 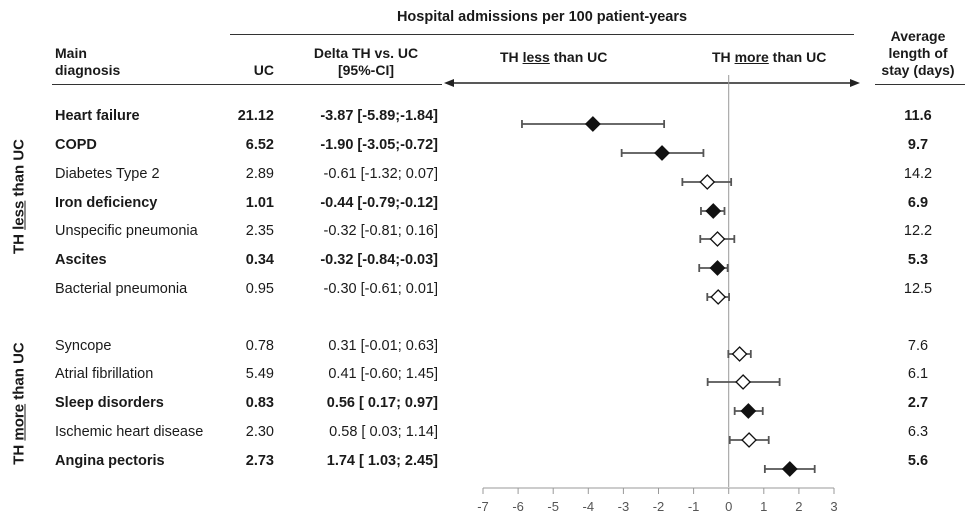 What do you see at coordinates (855, 83) in the screenshot?
I see `arrow-head-right` at bounding box center [855, 83].